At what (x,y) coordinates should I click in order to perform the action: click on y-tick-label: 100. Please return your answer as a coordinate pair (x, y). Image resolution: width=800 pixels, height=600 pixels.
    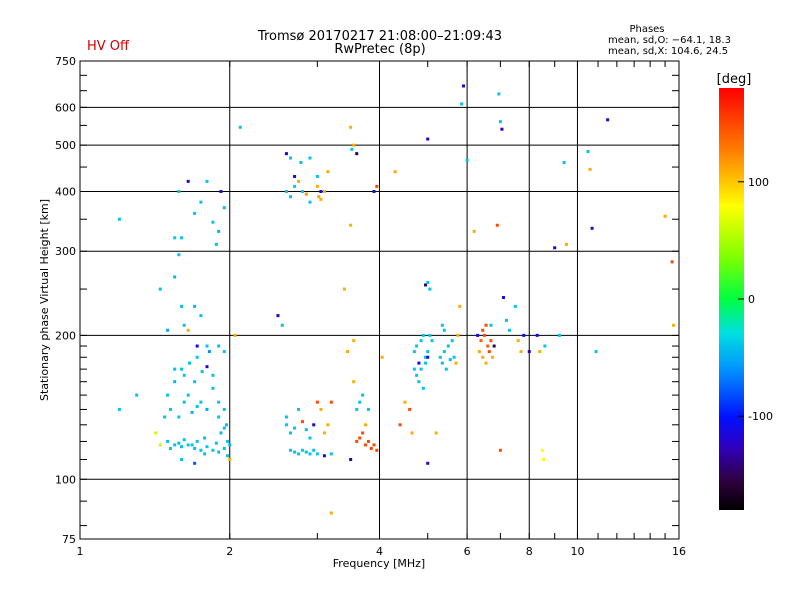
    Looking at the image, I should click on (65, 479).